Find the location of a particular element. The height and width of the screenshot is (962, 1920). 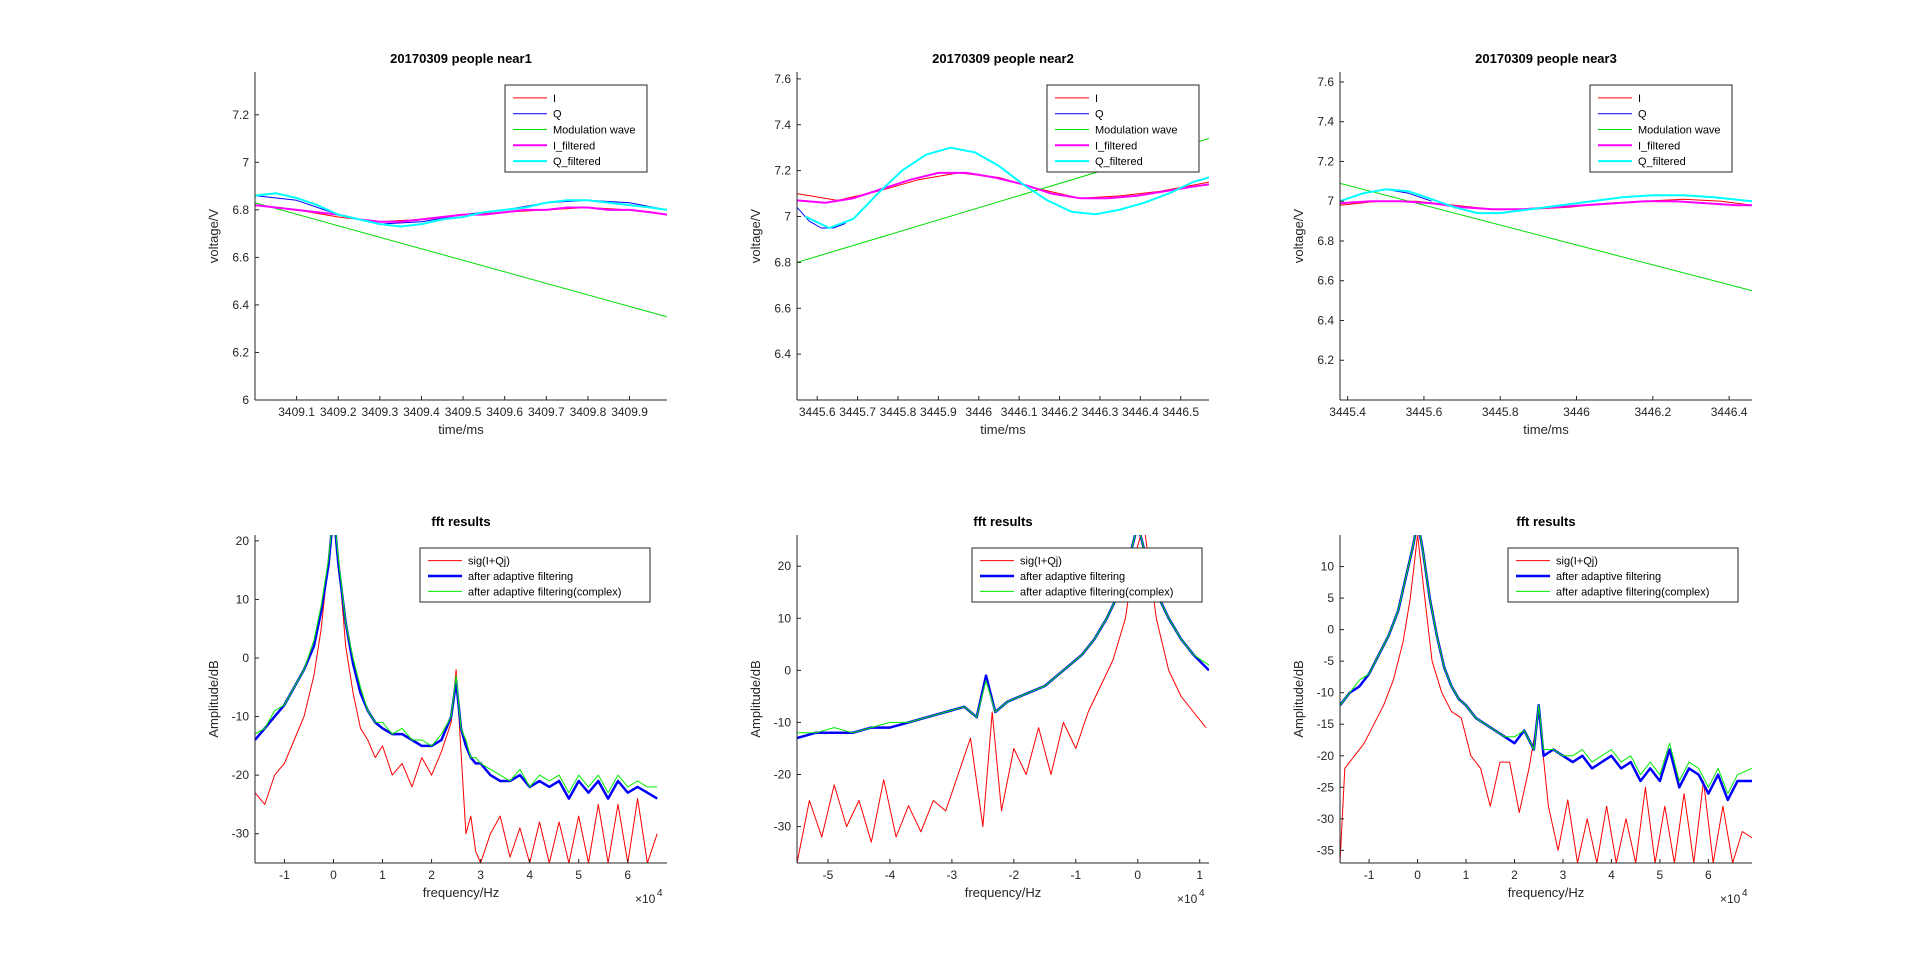

x-tick-label: 3446.3 is located at coordinates (1100, 412).